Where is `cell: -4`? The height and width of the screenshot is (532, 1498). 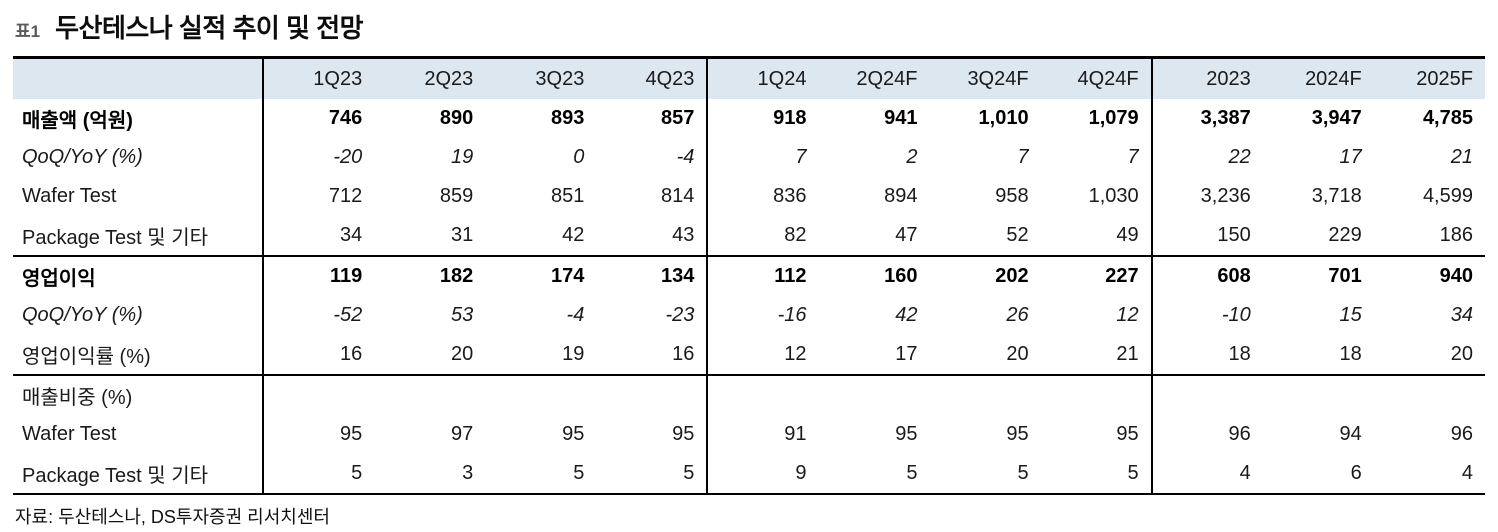 cell: -4 is located at coordinates (575, 315).